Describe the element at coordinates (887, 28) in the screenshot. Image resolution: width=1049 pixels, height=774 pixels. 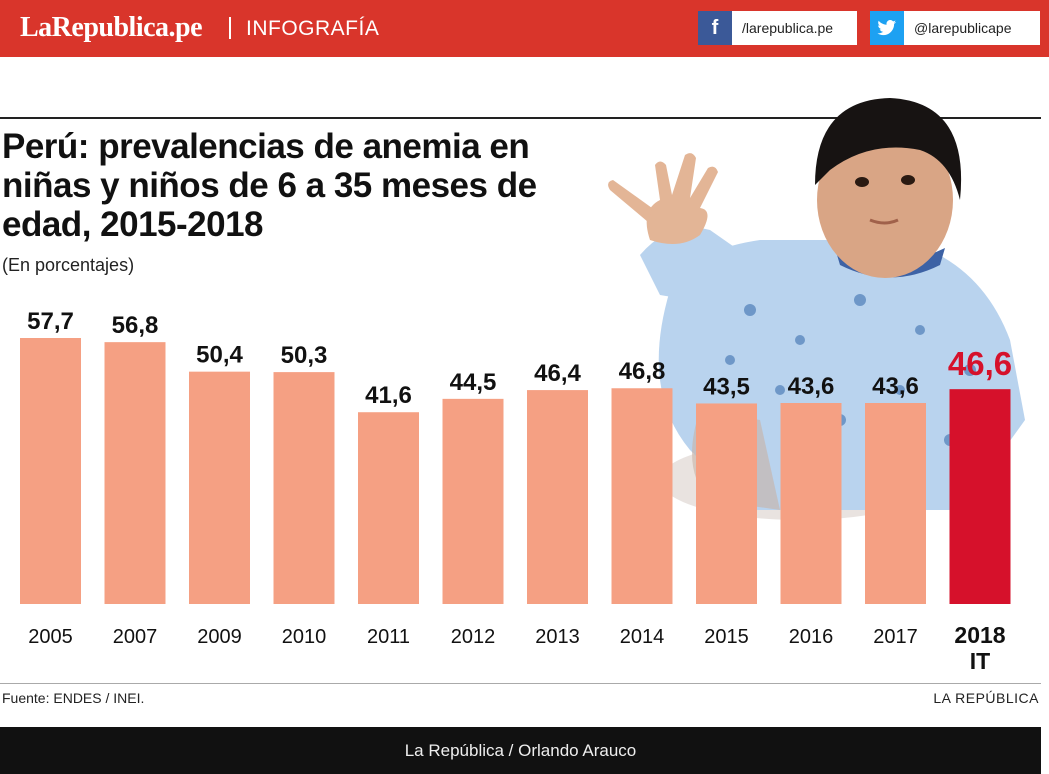
I see `twitter-icon` at that location.